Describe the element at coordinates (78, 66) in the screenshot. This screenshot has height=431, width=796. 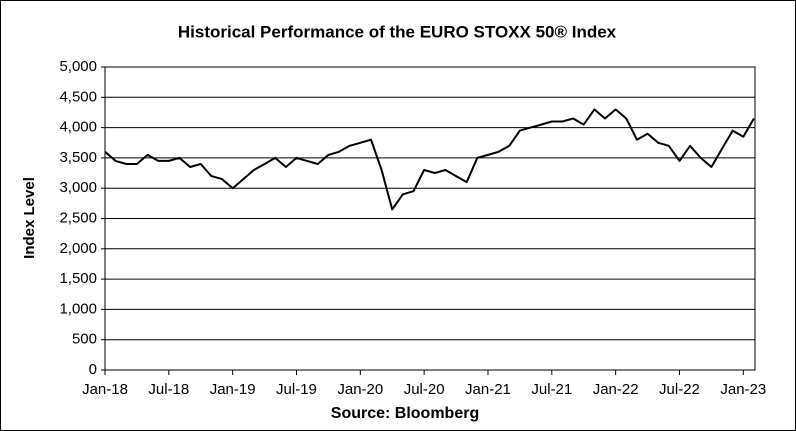
I see `y-tick-label: 5,000` at that location.